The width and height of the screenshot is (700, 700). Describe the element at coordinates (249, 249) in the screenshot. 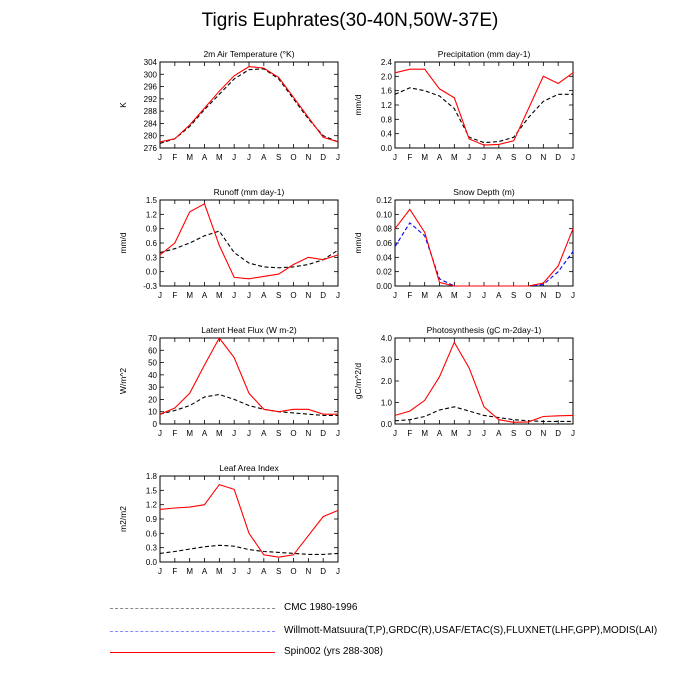

I see `series-line-cmc` at that location.